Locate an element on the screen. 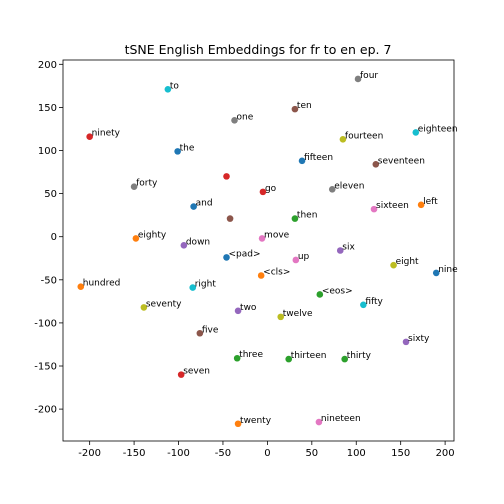  x-tick-label: -200 is located at coordinates (89, 453).